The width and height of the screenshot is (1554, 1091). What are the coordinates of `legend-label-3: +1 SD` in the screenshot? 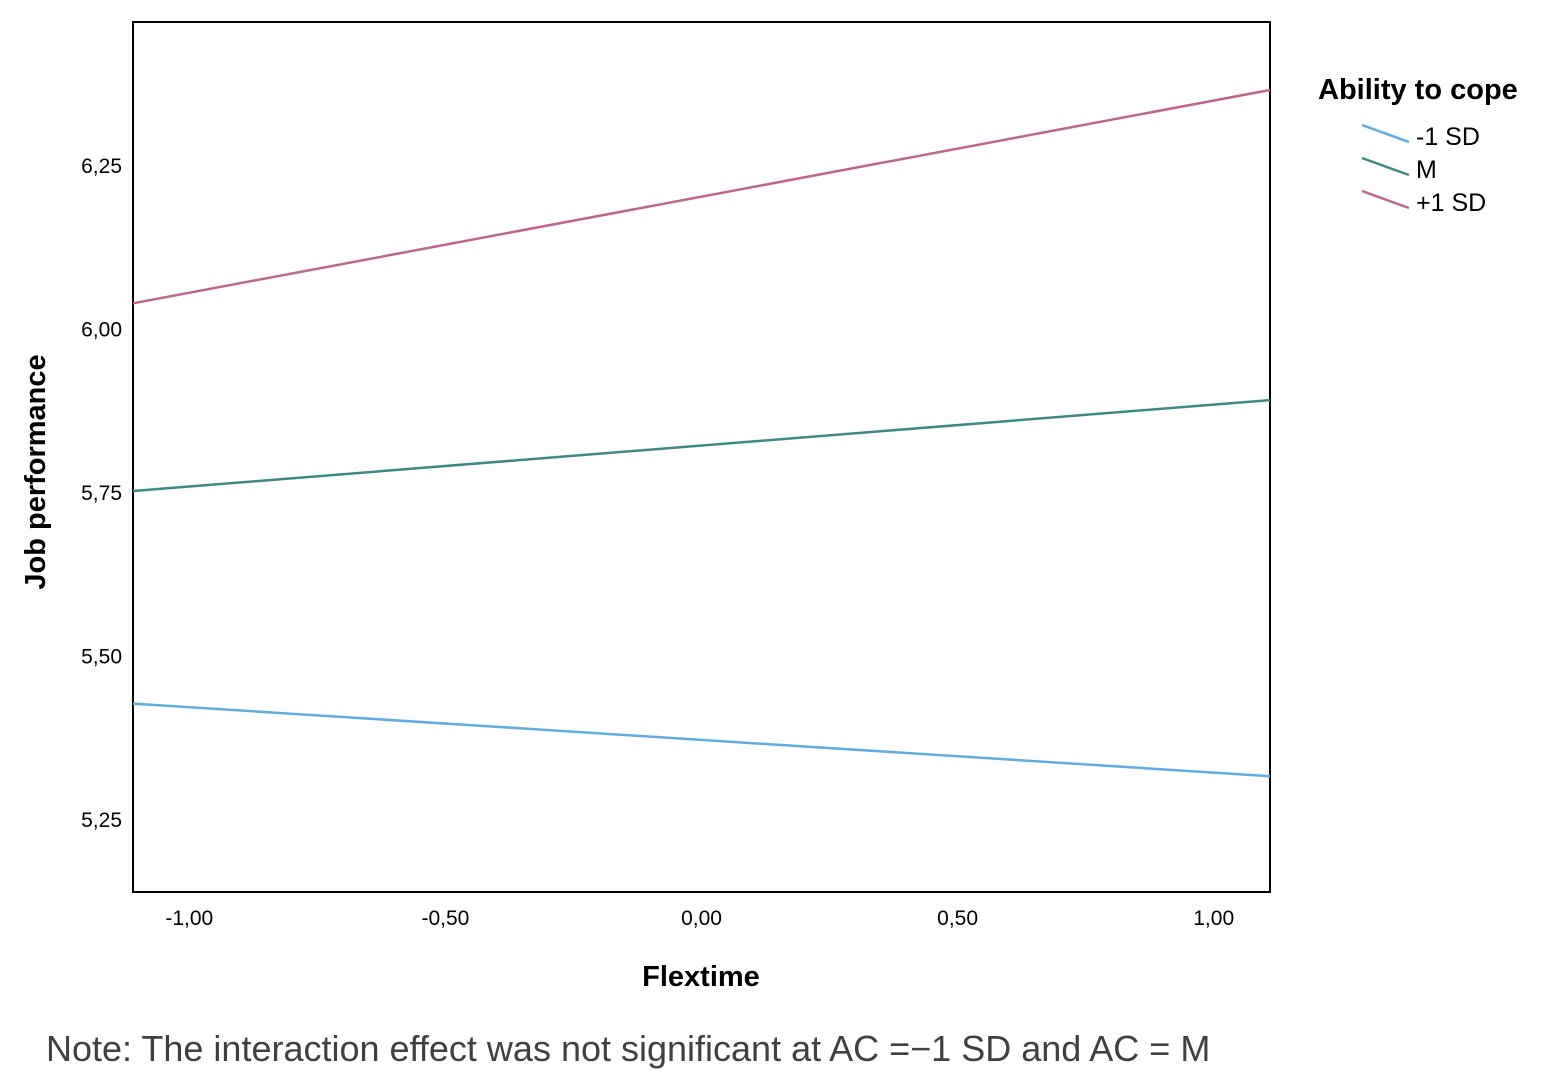 It's located at (1451, 203).